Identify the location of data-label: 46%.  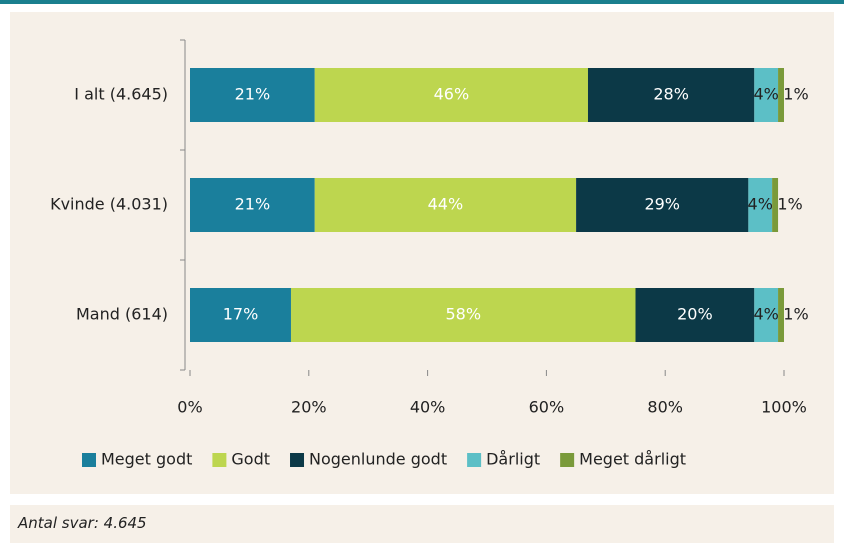
(452, 94).